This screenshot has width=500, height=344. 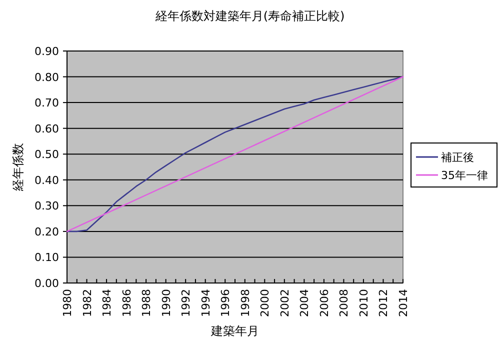 I want to click on x-tick-label: 2004, so click(x=305, y=303).